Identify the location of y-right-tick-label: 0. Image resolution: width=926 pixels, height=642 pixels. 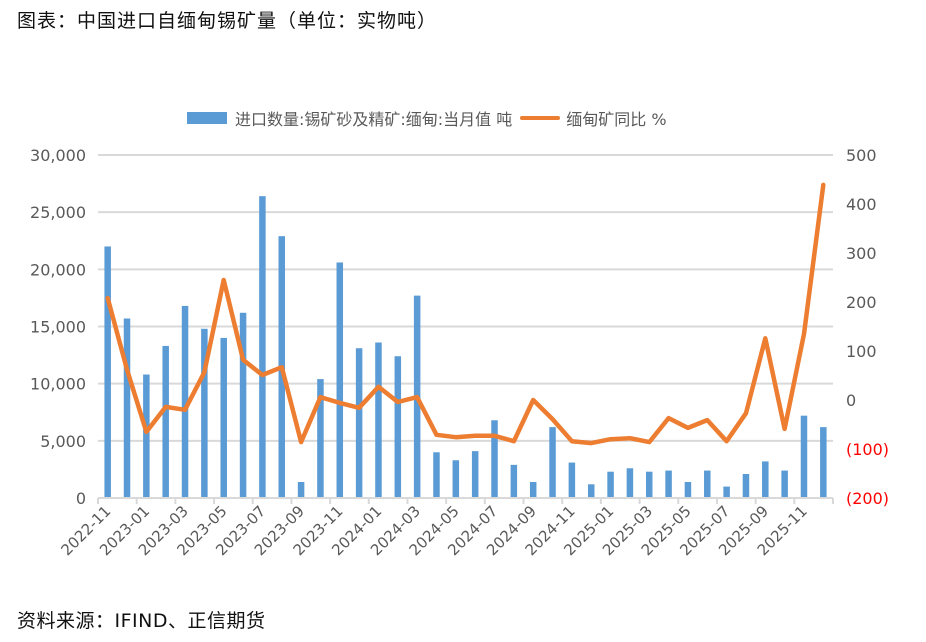
(851, 400).